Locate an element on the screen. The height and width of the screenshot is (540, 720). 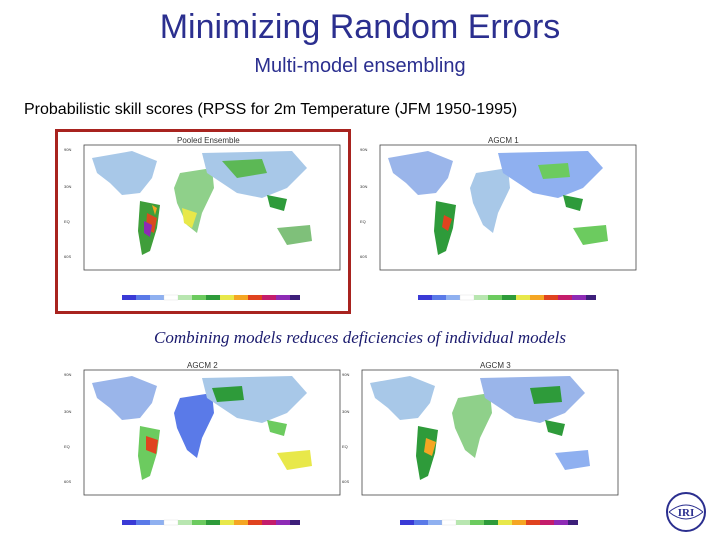
logo-text: IRI is located at coordinates (686, 513).